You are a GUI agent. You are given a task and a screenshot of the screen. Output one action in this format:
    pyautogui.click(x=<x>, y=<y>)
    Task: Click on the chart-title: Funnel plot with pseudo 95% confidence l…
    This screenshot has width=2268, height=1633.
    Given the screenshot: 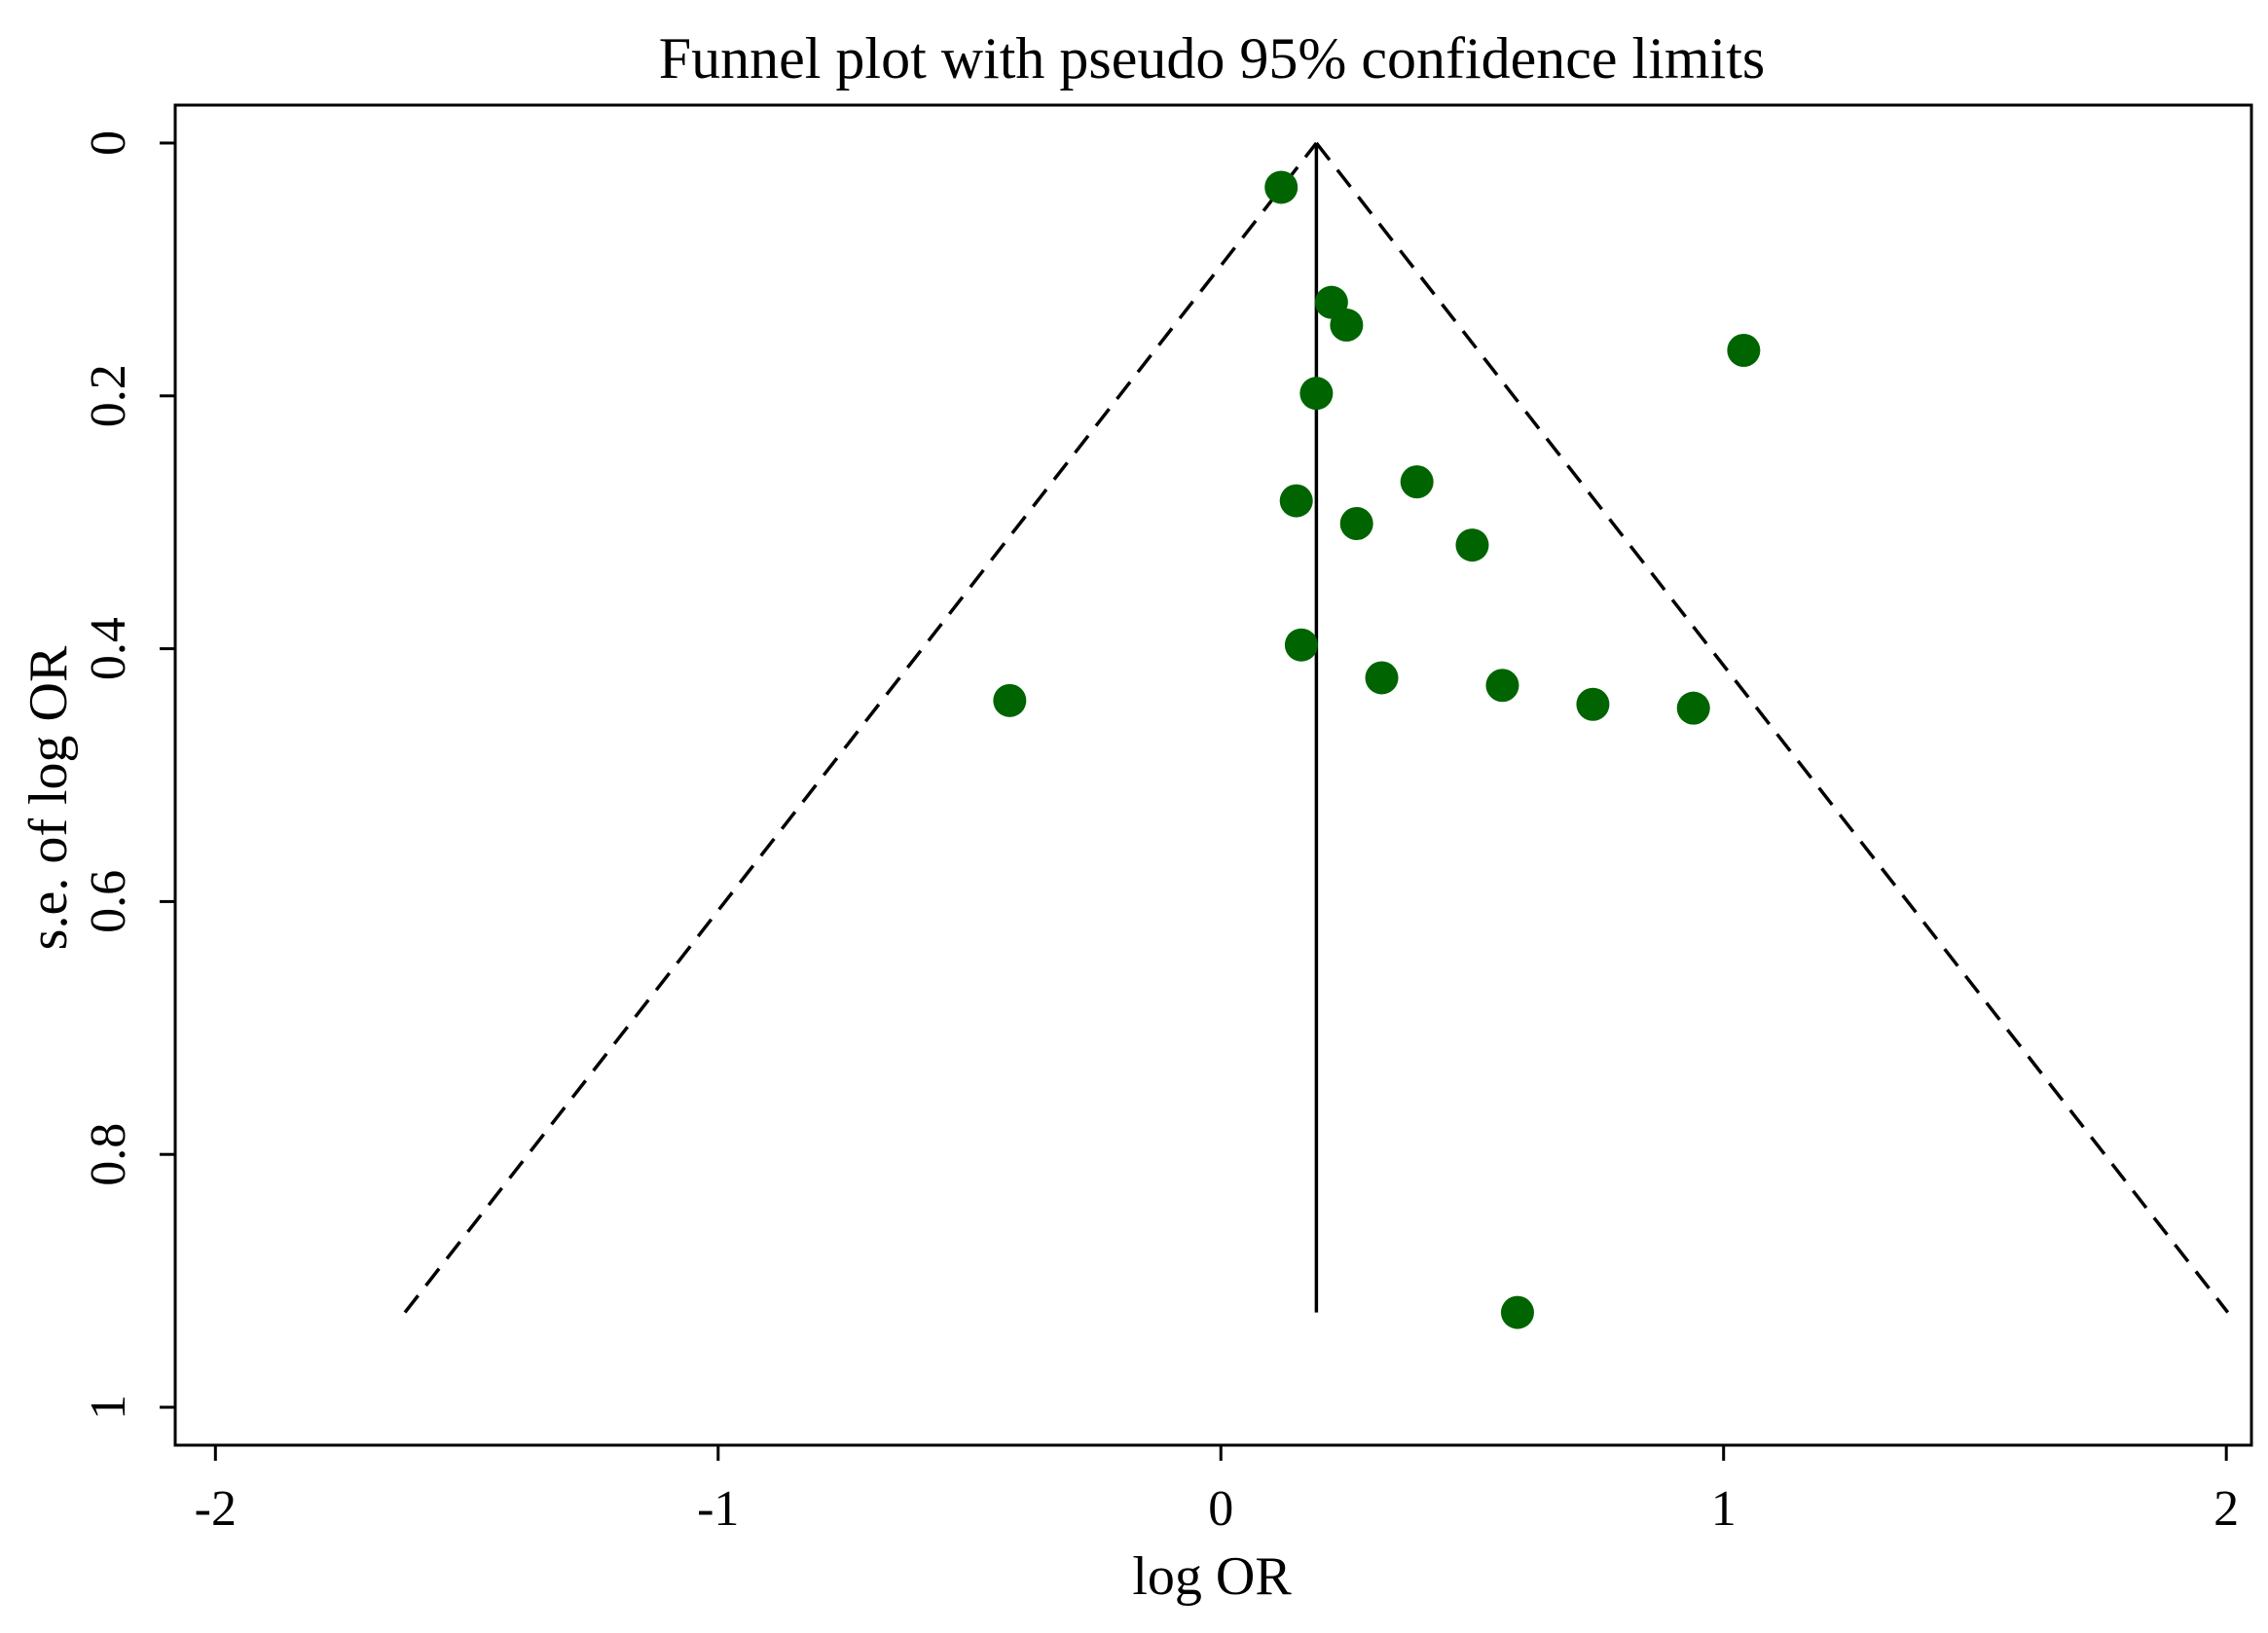 What is the action you would take?
    pyautogui.click(x=1212, y=58)
    